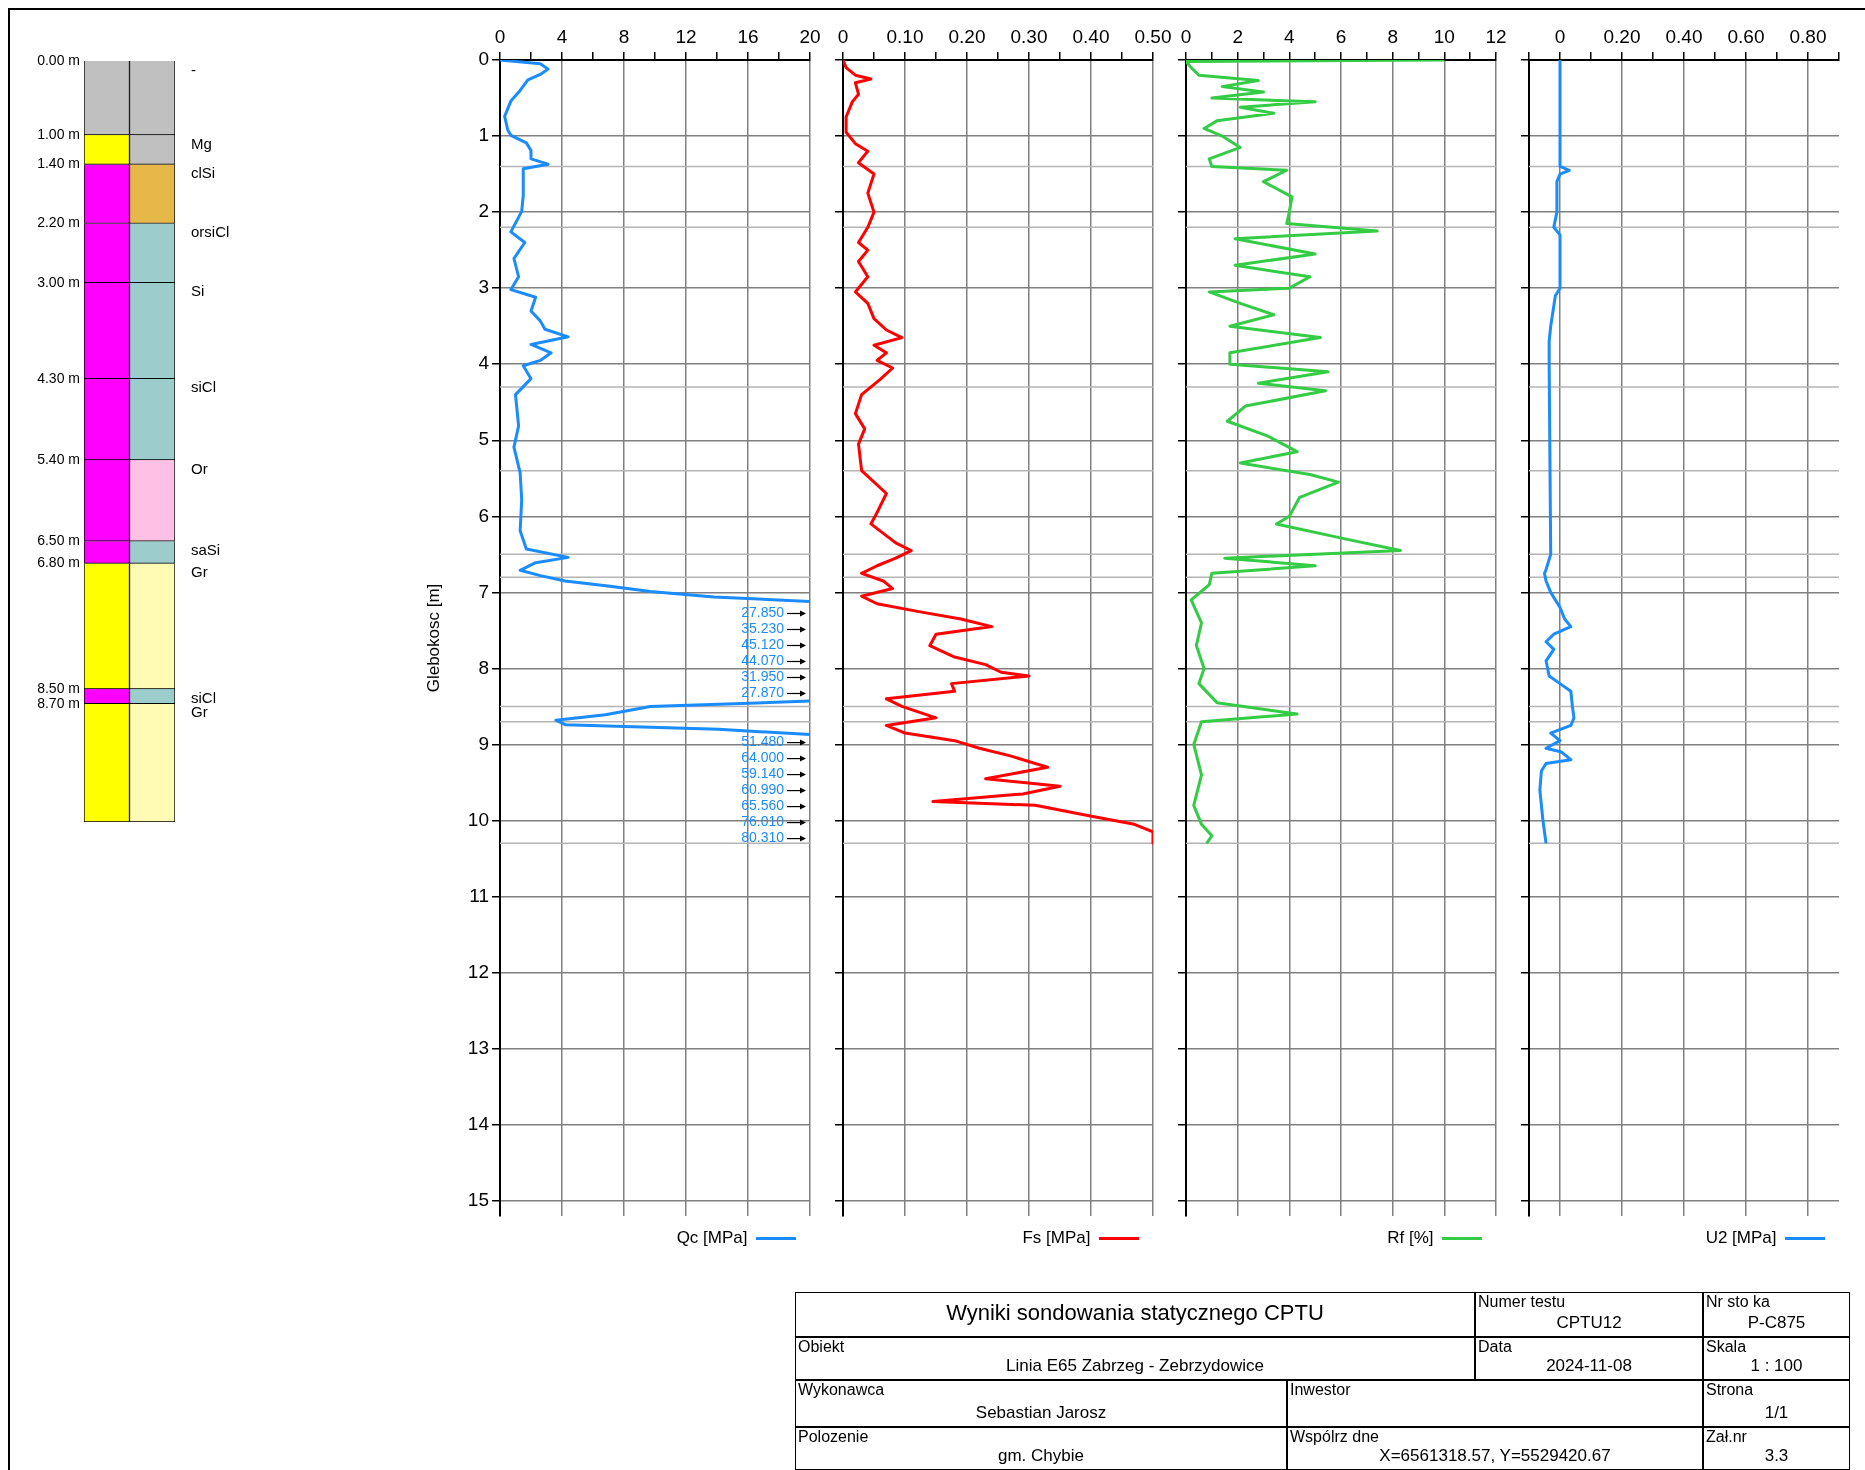 The image size is (1865, 1470). I want to click on legend-label: Rf [%], so click(1410, 1238).